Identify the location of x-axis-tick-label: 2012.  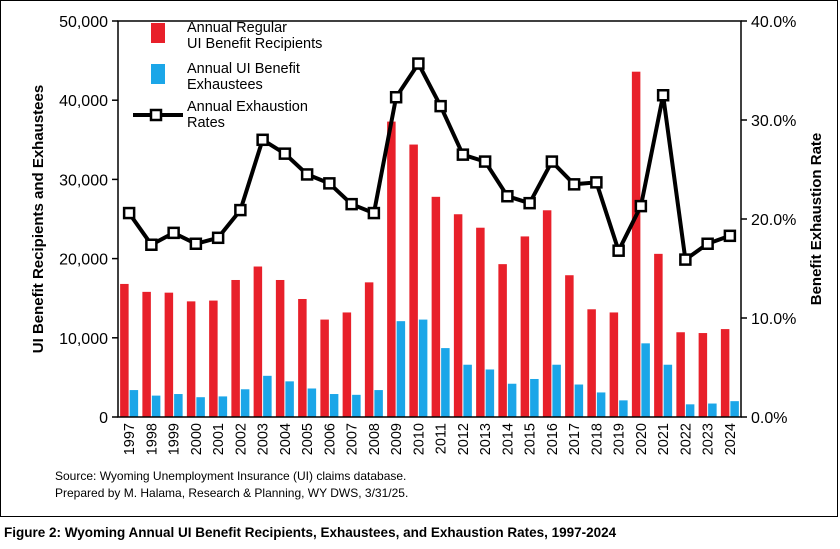
(464, 439).